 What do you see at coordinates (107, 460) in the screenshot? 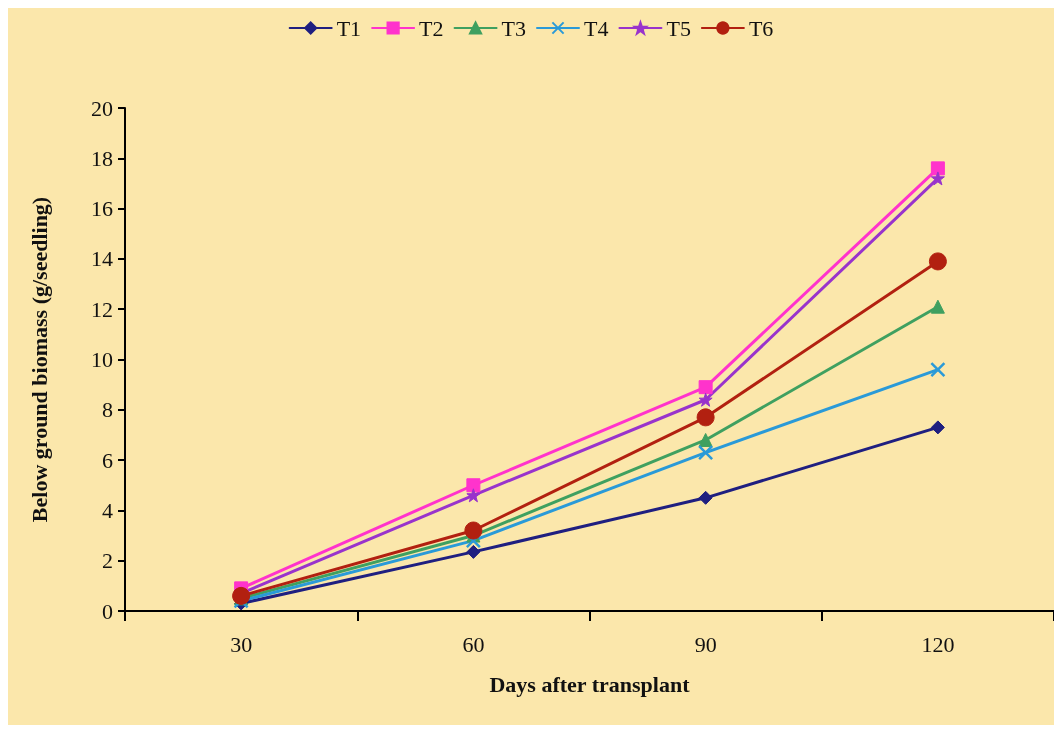
I see `y-tick-label: 6` at bounding box center [107, 460].